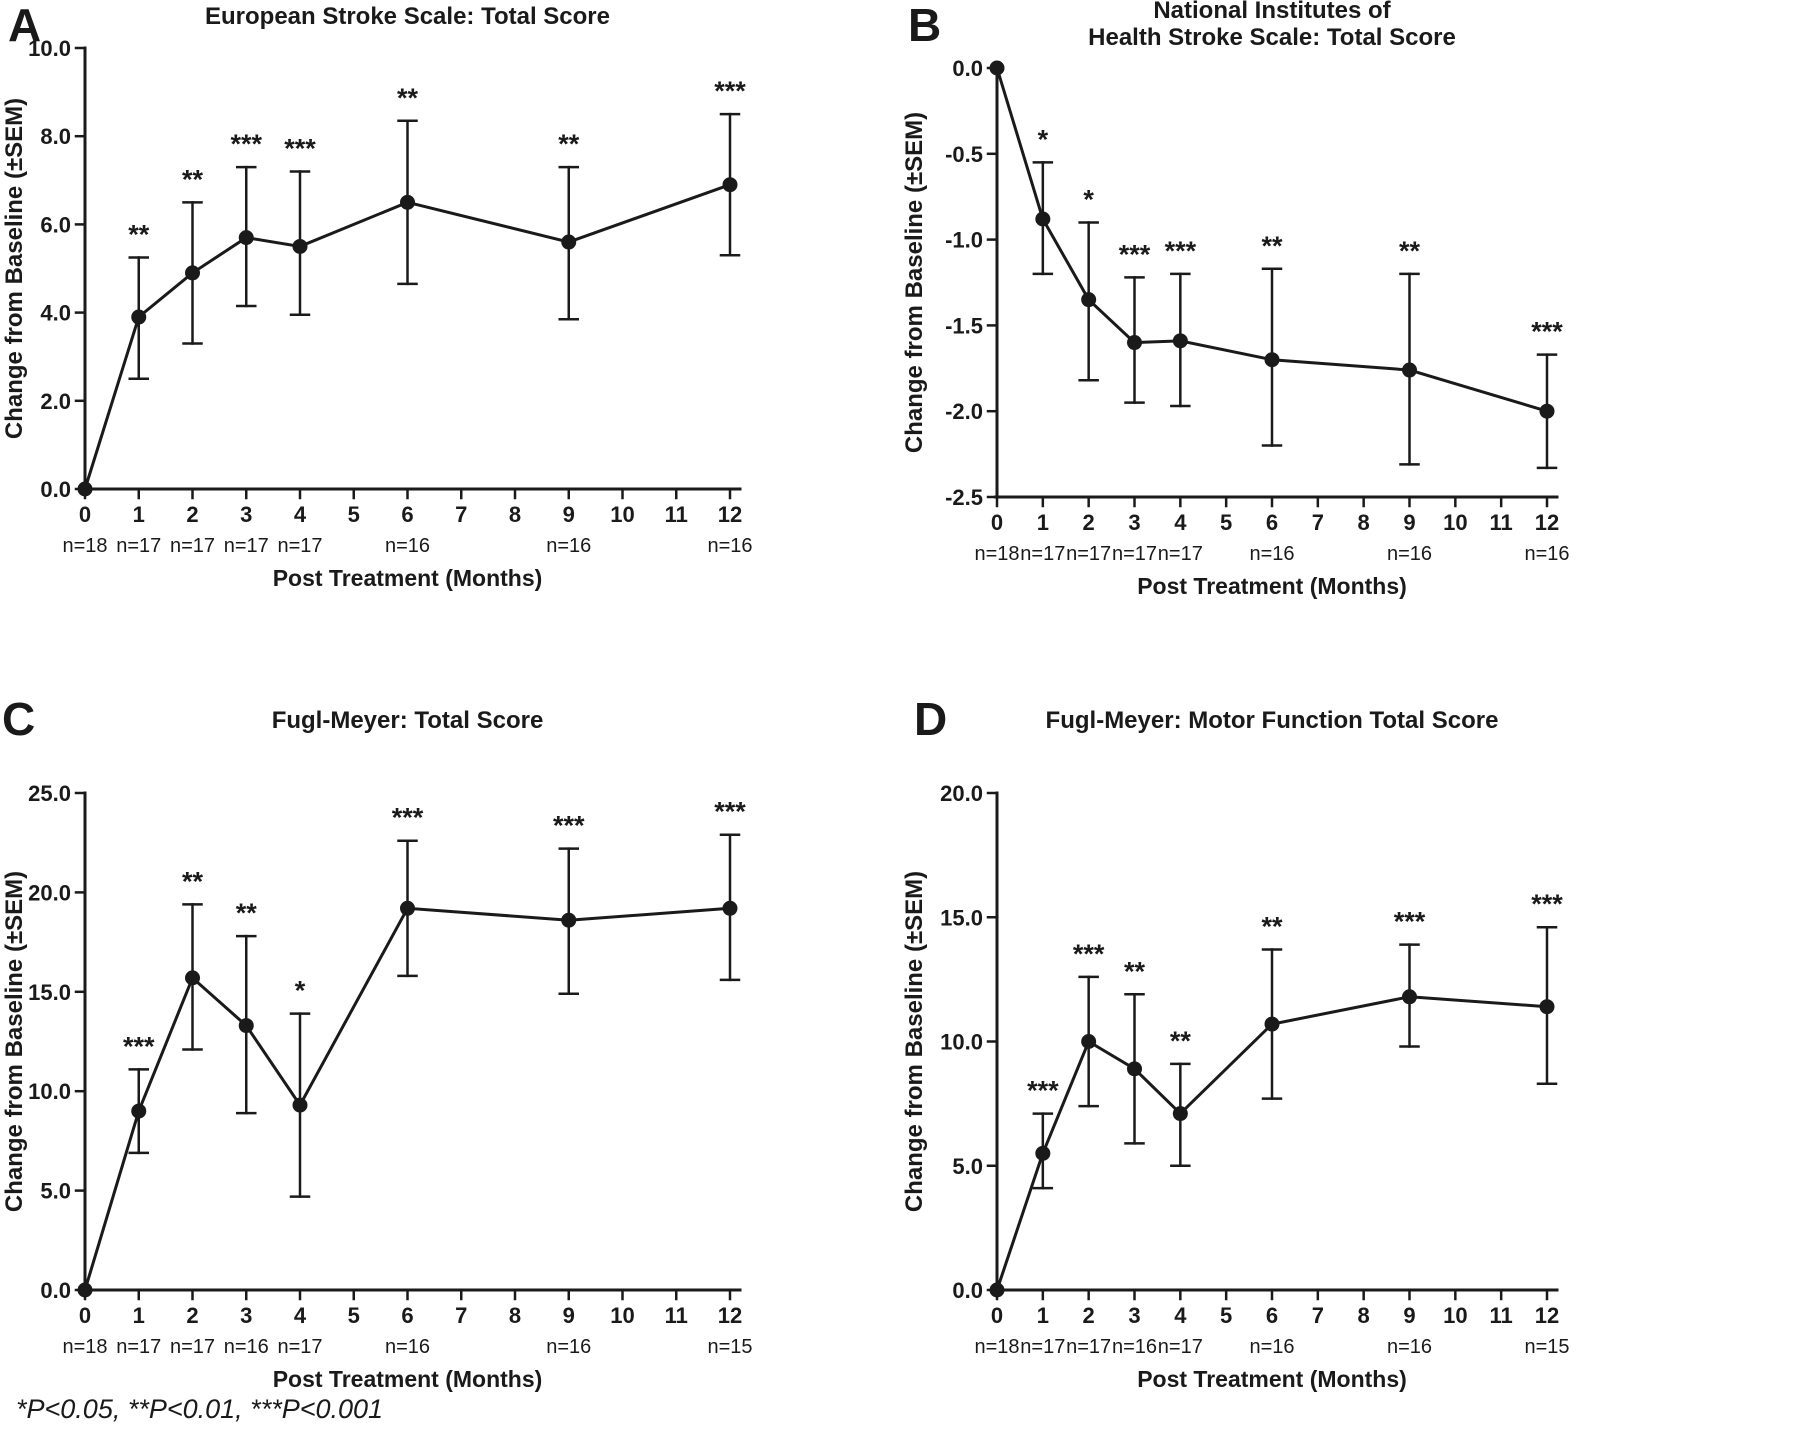 This screenshot has height=1446, width=1800. Describe the element at coordinates (55, 224) in the screenshot. I see `y-tick-label: 6.0` at that location.